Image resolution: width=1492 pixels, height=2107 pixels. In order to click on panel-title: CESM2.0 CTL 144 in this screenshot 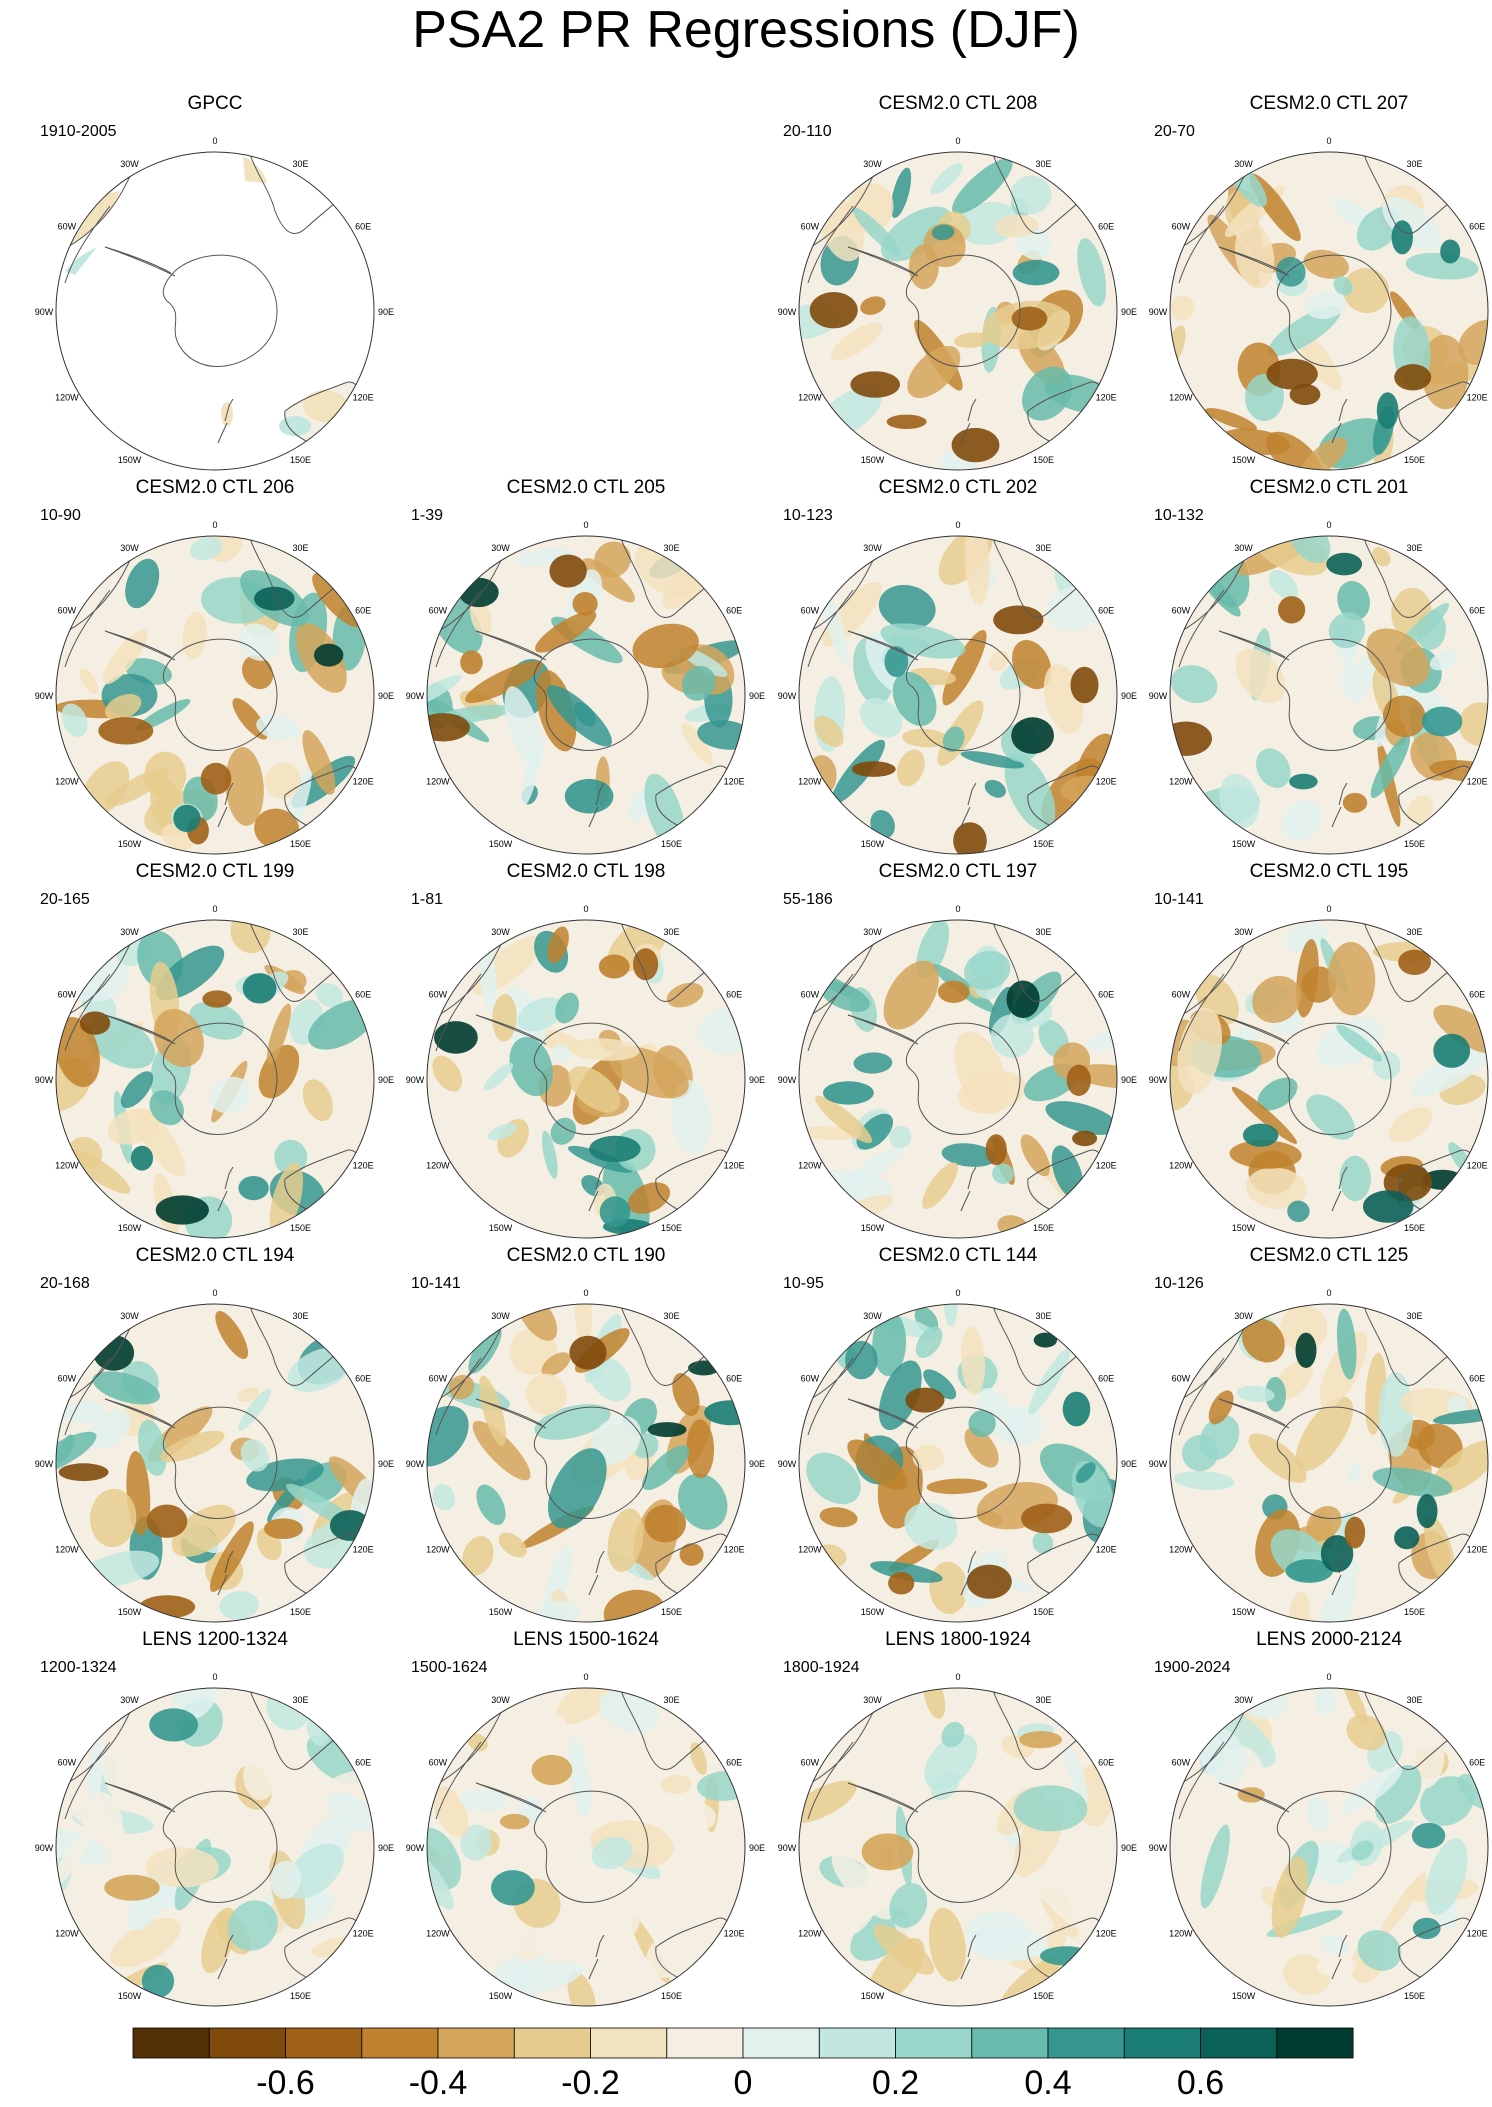, I will do `click(958, 1255)`.